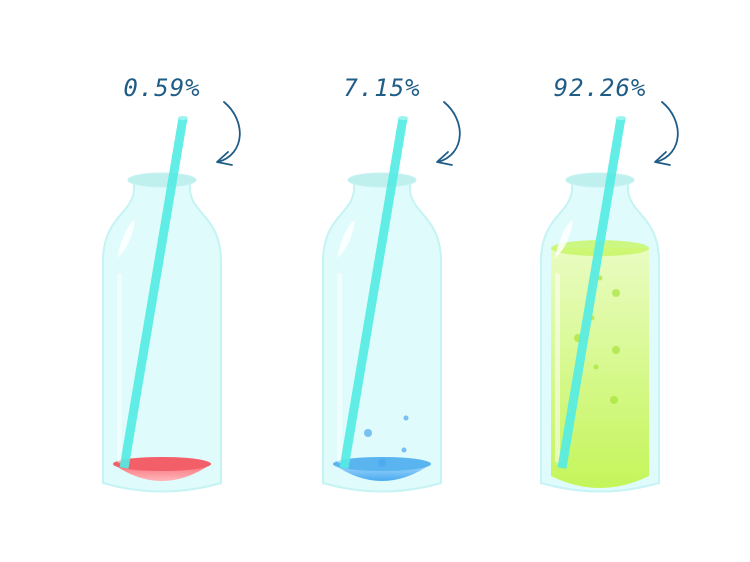  I want to click on value-label-3: 92.26%, so click(600, 88).